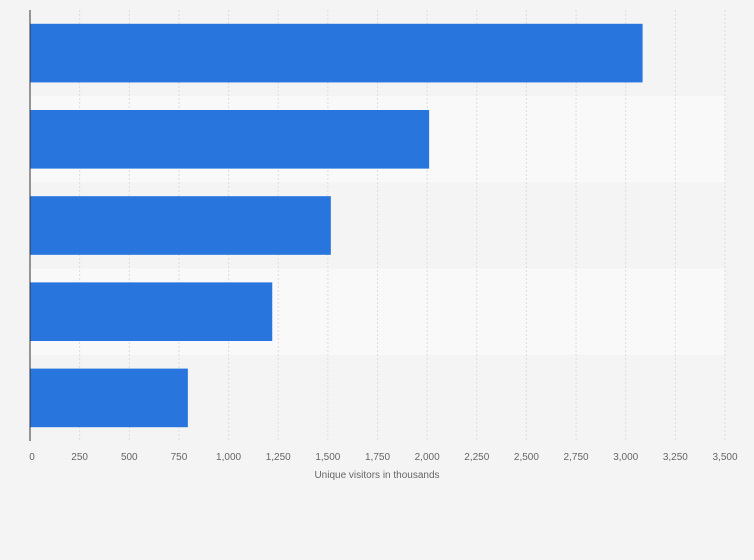 The width and height of the screenshot is (754, 560). What do you see at coordinates (476, 457) in the screenshot?
I see `x-tick-label: 2,250` at bounding box center [476, 457].